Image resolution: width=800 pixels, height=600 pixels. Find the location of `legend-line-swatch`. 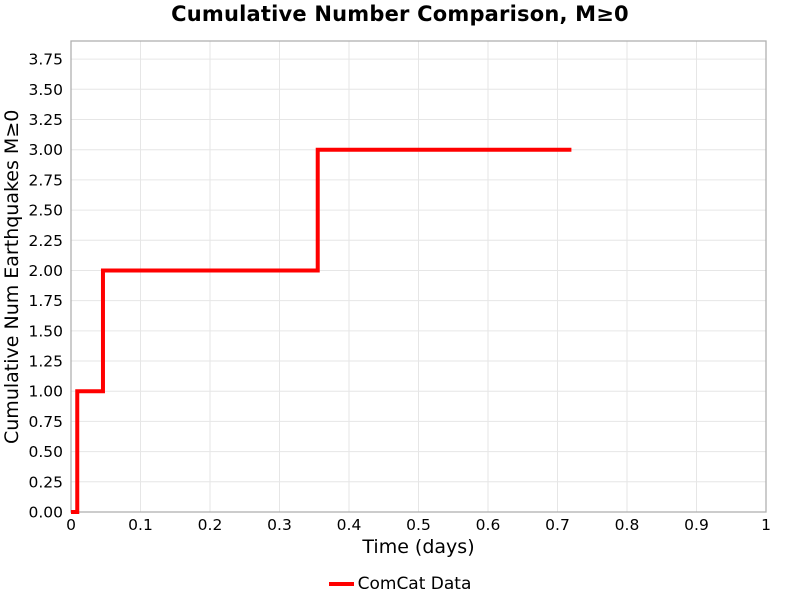

legend-line-swatch is located at coordinates (341, 584).